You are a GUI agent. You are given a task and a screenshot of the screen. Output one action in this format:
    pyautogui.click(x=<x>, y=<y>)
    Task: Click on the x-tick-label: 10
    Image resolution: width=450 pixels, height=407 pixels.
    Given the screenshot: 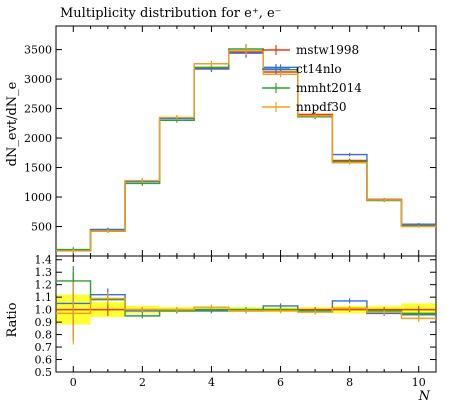 What is the action you would take?
    pyautogui.click(x=419, y=382)
    